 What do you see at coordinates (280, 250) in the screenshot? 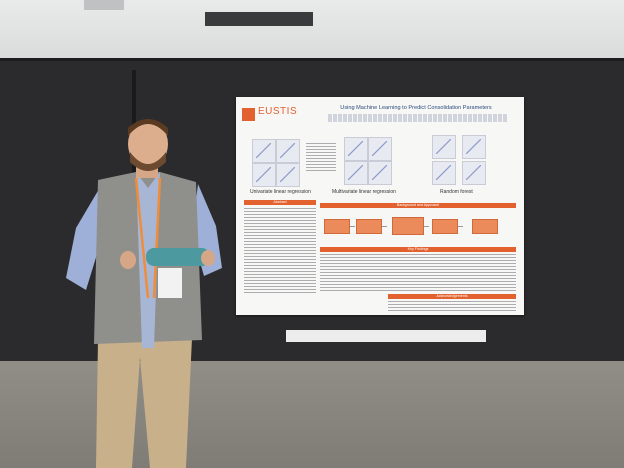
I see `abstract-text` at bounding box center [280, 250].